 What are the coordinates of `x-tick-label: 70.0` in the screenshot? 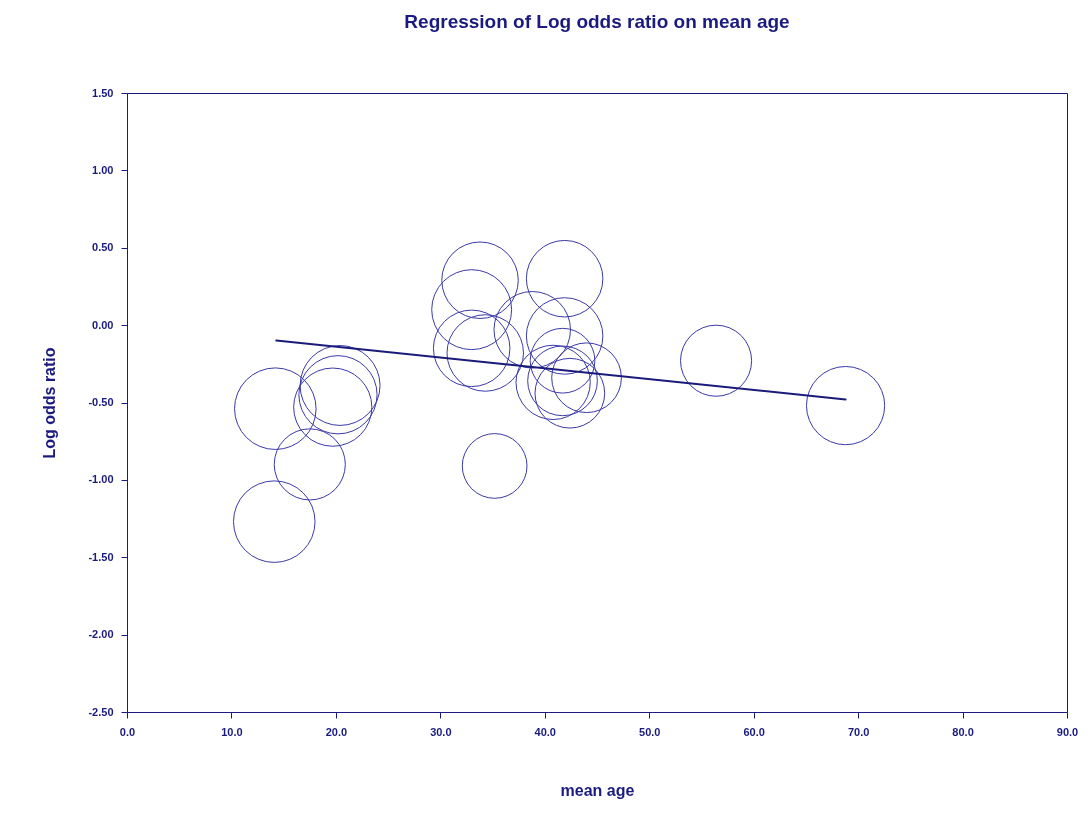 It's located at (858, 731).